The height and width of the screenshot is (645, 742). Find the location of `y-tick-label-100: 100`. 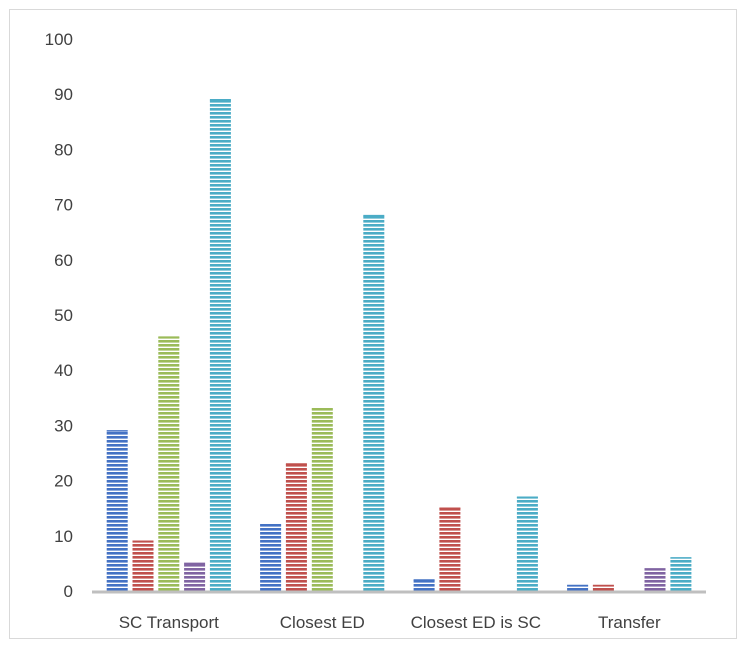

y-tick-label-100: 100 is located at coordinates (59, 39).